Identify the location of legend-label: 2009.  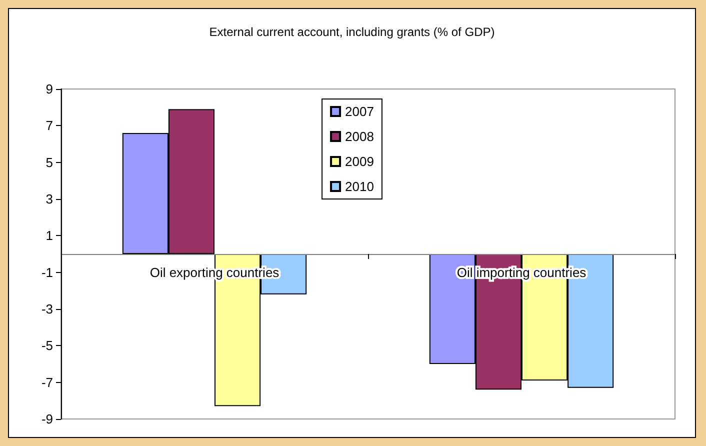
(359, 161).